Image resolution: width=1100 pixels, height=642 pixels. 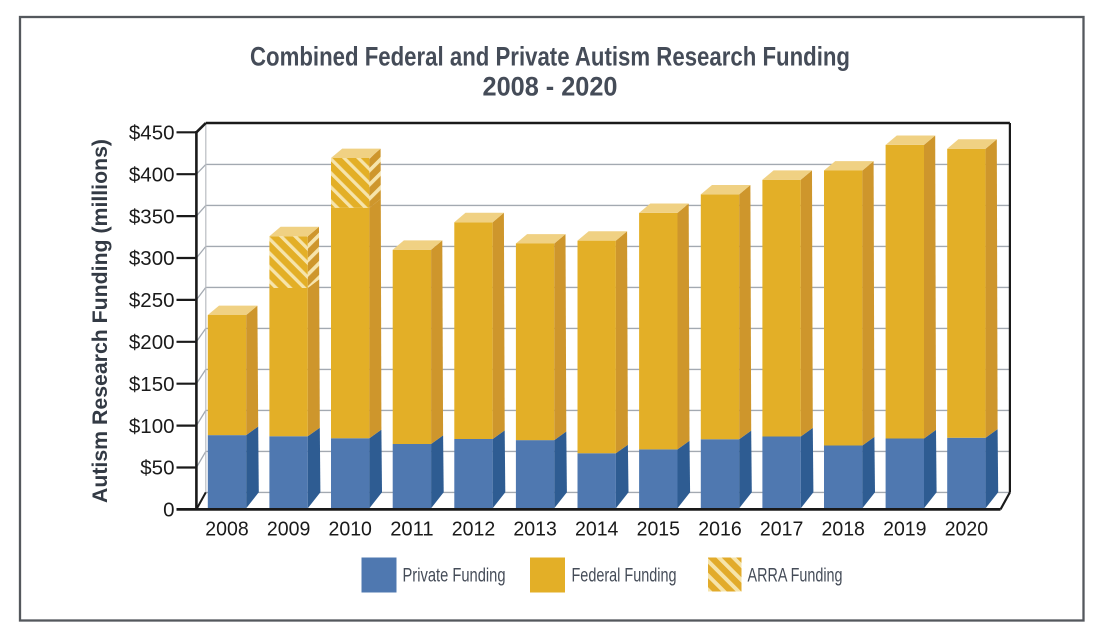 What do you see at coordinates (288, 529) in the screenshot?
I see `svg-text: 2009` at bounding box center [288, 529].